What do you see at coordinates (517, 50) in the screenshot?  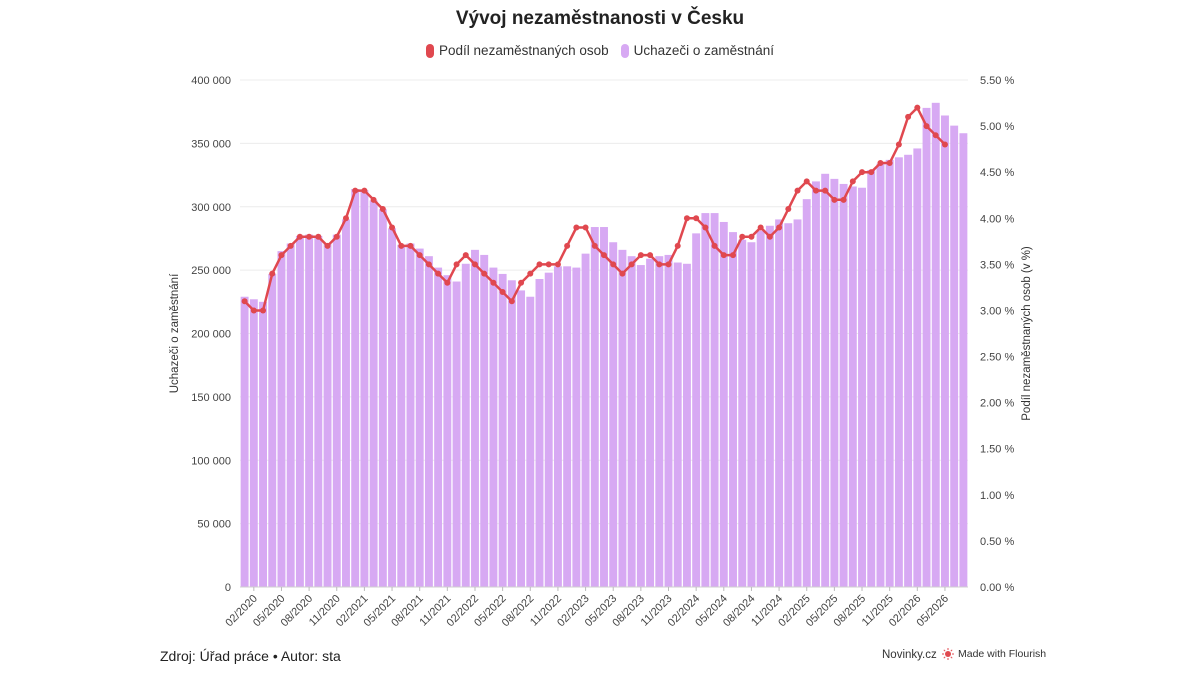 I see `legend-item-rate: Podíl nezaměstnaných osob` at bounding box center [517, 50].